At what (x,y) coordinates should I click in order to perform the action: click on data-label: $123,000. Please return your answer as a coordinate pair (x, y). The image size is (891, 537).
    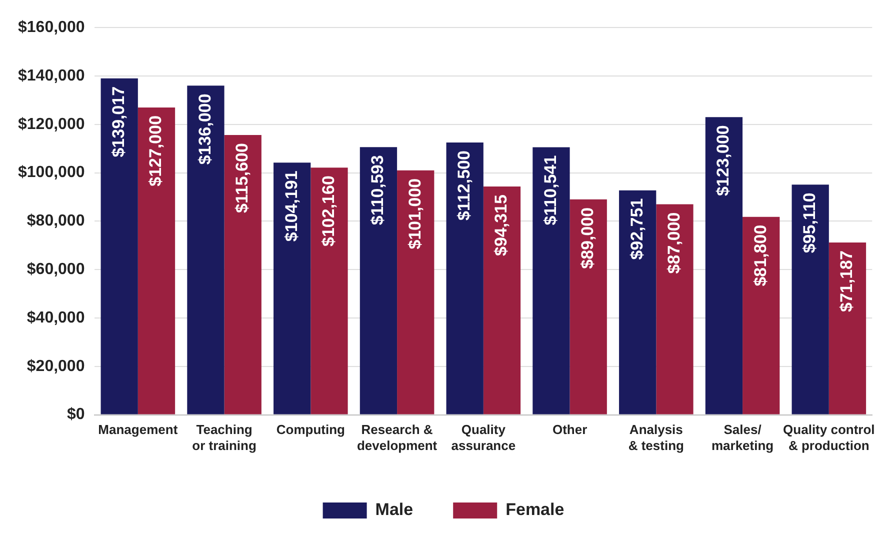
    Looking at the image, I should click on (723, 160).